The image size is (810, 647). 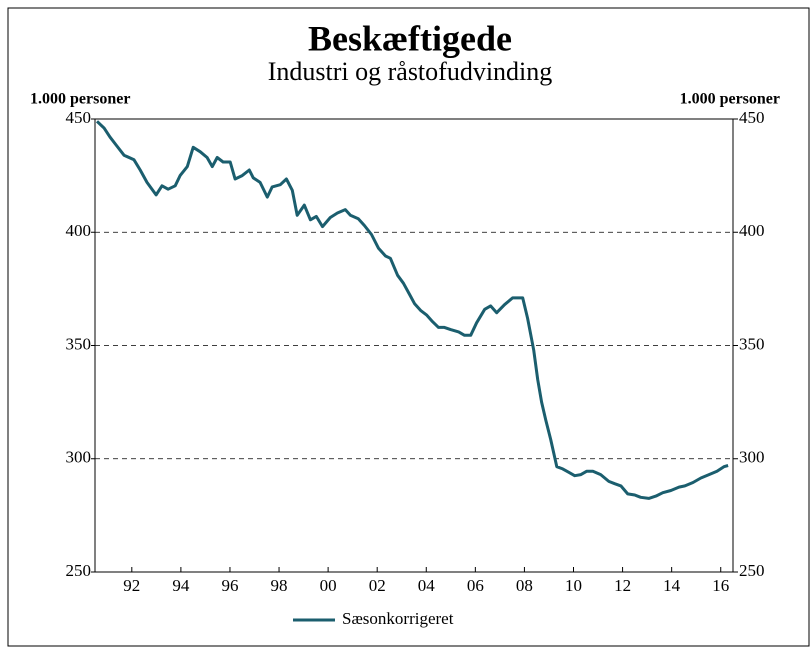 I want to click on y2-tick-label: 250, so click(x=752, y=570).